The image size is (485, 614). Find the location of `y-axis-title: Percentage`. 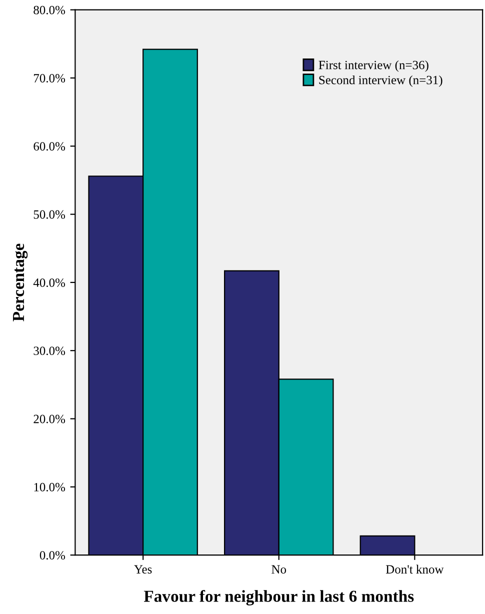

y-axis-title: Percentage is located at coordinates (20, 283).